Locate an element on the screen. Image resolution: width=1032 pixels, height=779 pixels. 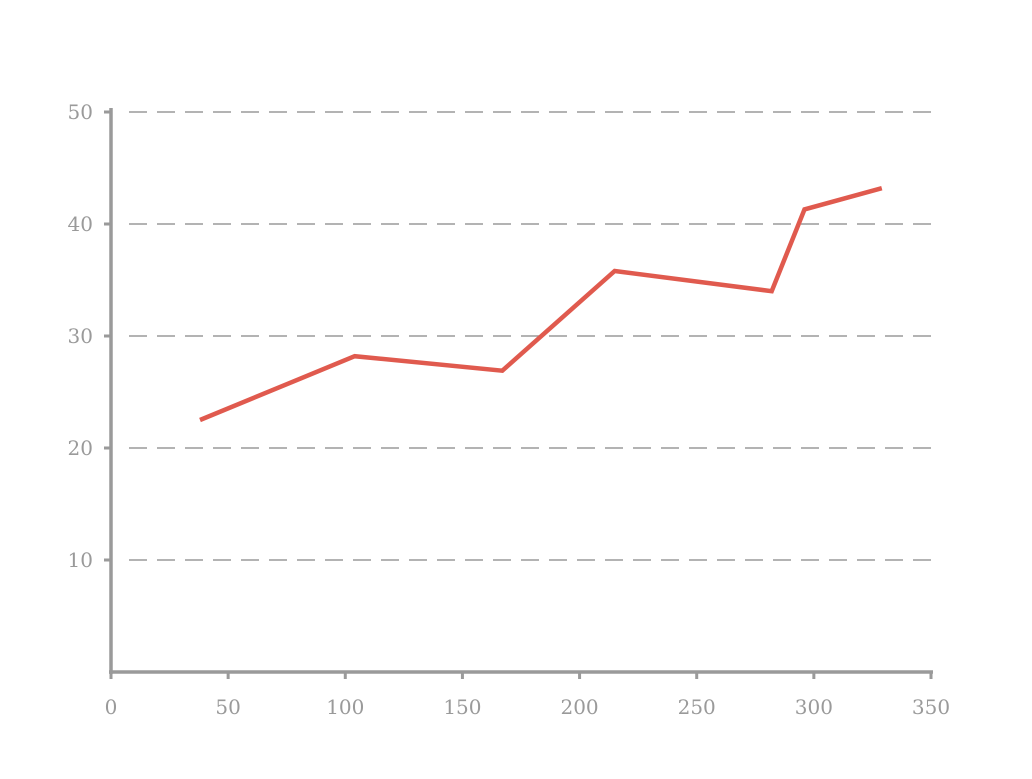
x-tick-label: 200 is located at coordinates (579, 707).